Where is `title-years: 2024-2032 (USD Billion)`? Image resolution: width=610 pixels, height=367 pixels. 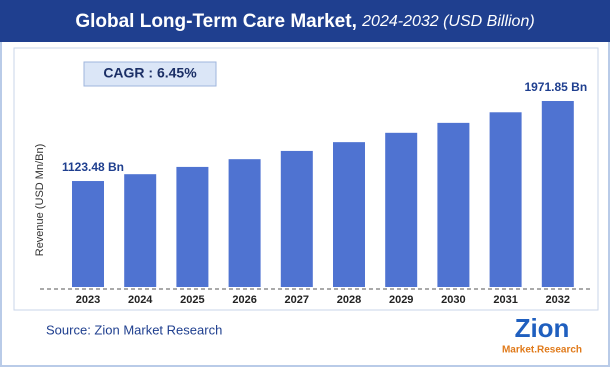 title-years: 2024-2032 (USD Billion) is located at coordinates (448, 21).